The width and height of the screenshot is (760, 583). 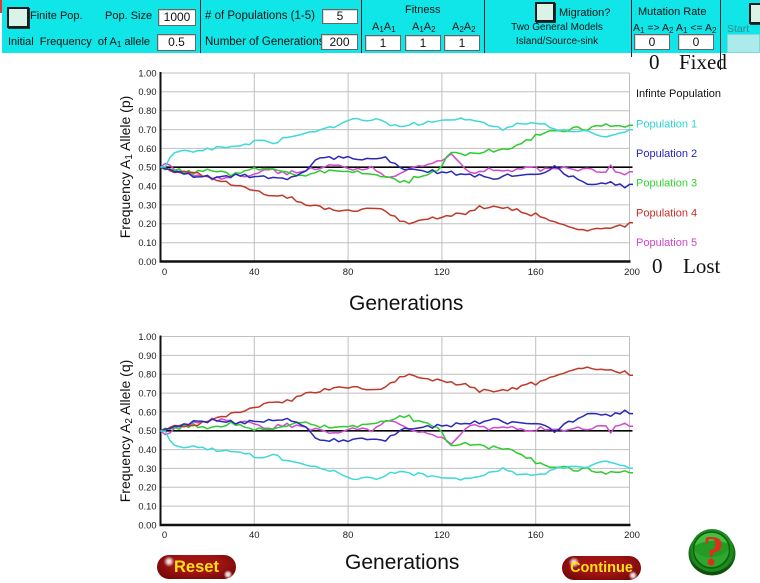 What do you see at coordinates (666, 243) in the screenshot?
I see `svg-text: Population 5` at bounding box center [666, 243].